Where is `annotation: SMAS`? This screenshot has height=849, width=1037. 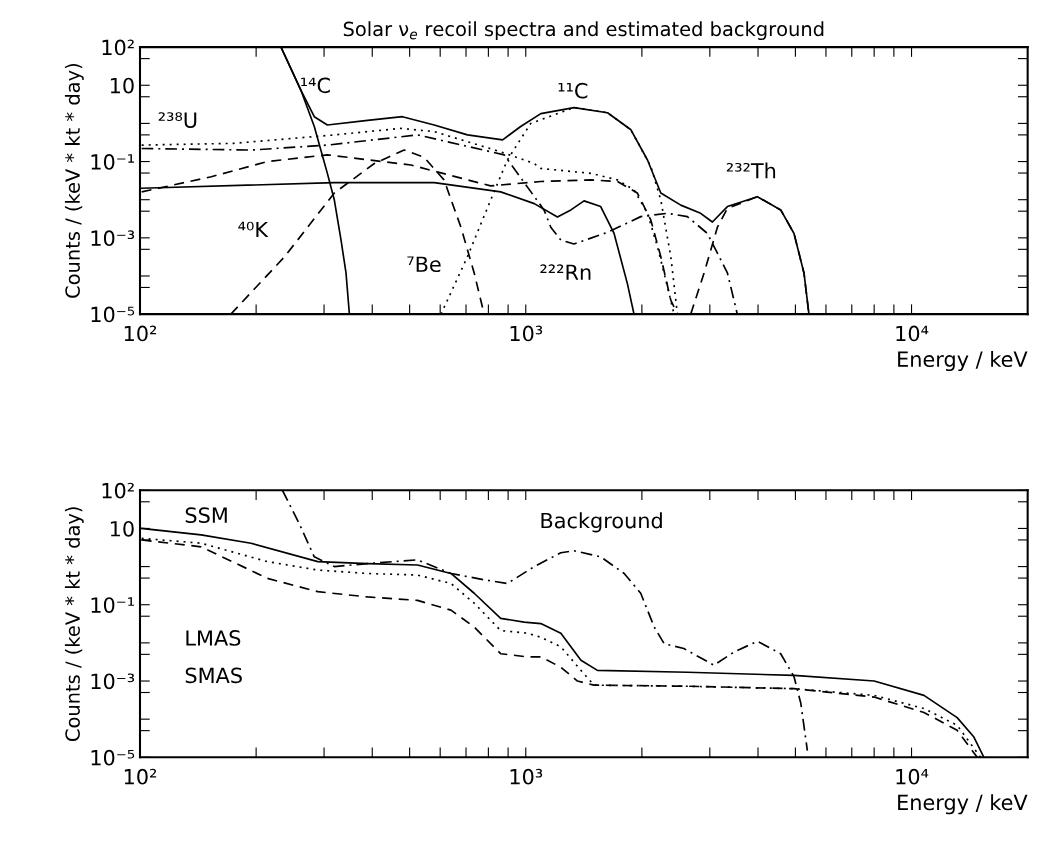 annotation: SMAS is located at coordinates (213, 675).